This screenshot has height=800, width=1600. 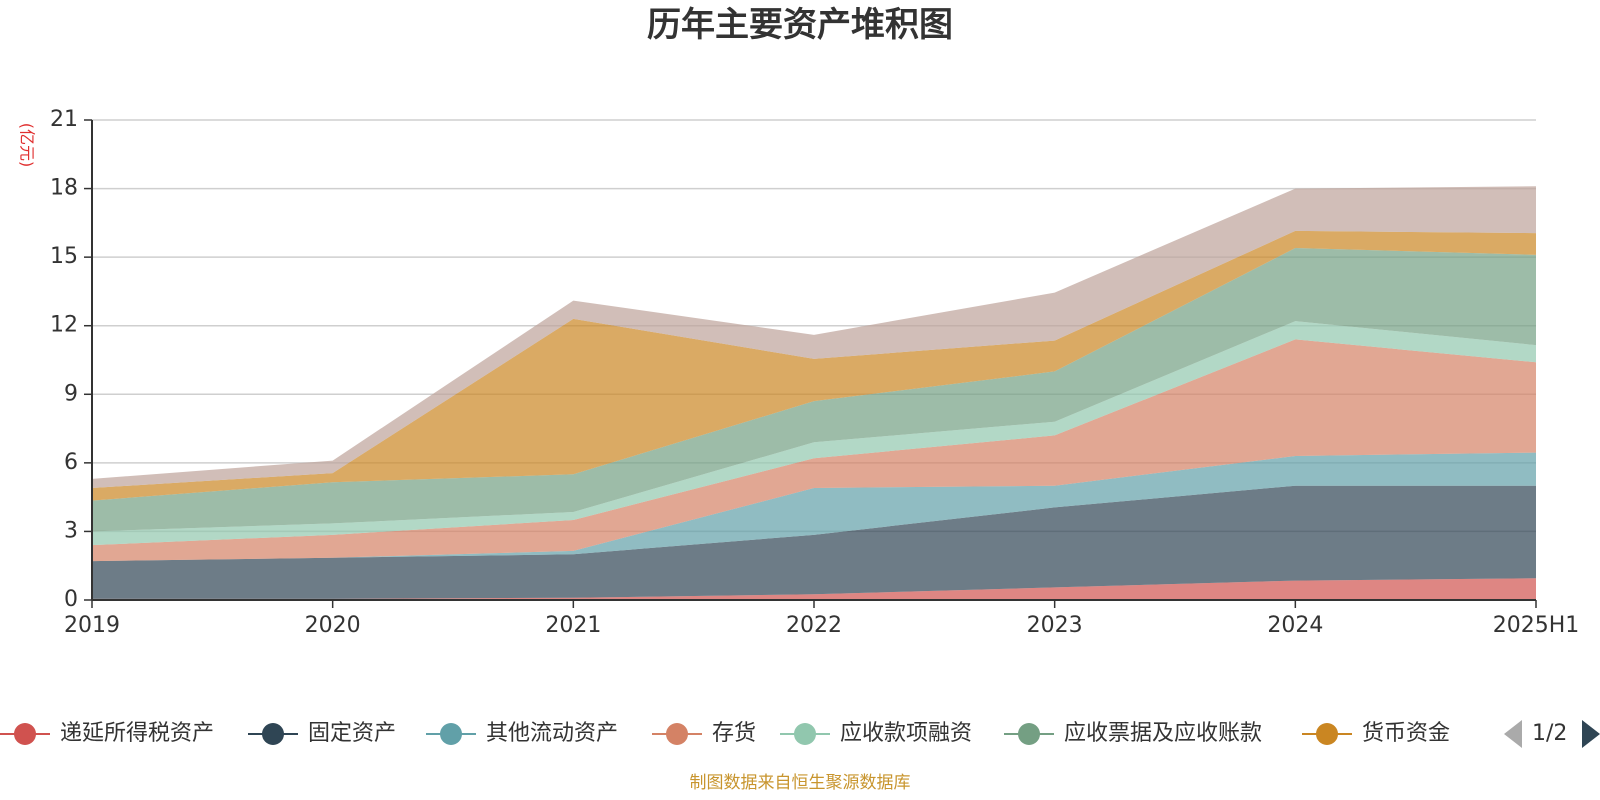 I want to click on legend-item: 固定资产, so click(x=322, y=733).